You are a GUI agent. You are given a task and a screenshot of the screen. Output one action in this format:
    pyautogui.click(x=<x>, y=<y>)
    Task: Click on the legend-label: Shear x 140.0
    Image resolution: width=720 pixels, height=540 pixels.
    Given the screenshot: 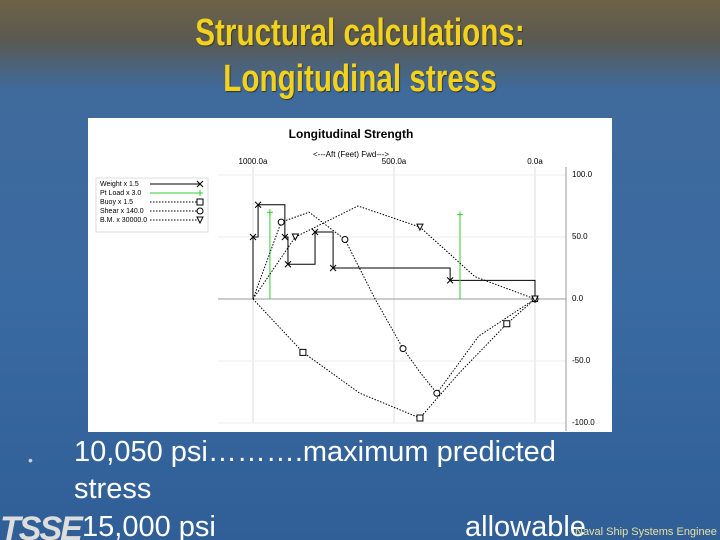 What is the action you would take?
    pyautogui.click(x=122, y=211)
    